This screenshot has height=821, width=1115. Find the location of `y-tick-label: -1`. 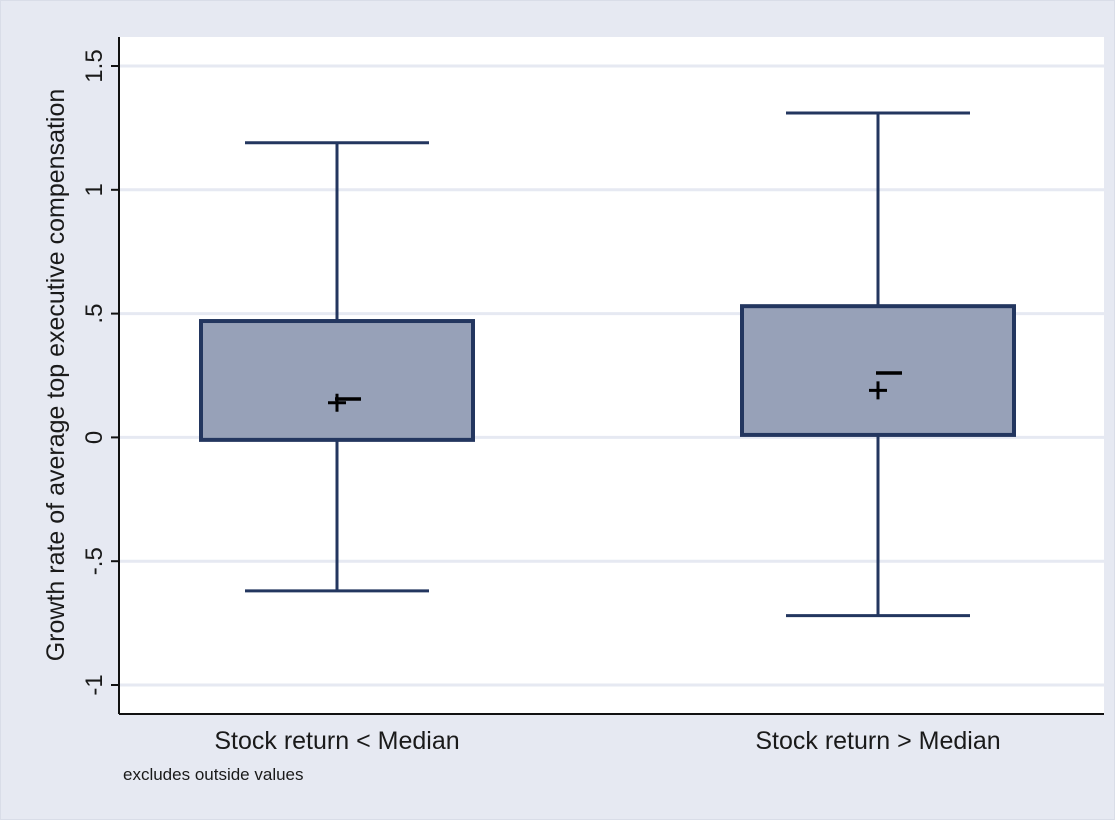

y-tick-label: -1 is located at coordinates (94, 684).